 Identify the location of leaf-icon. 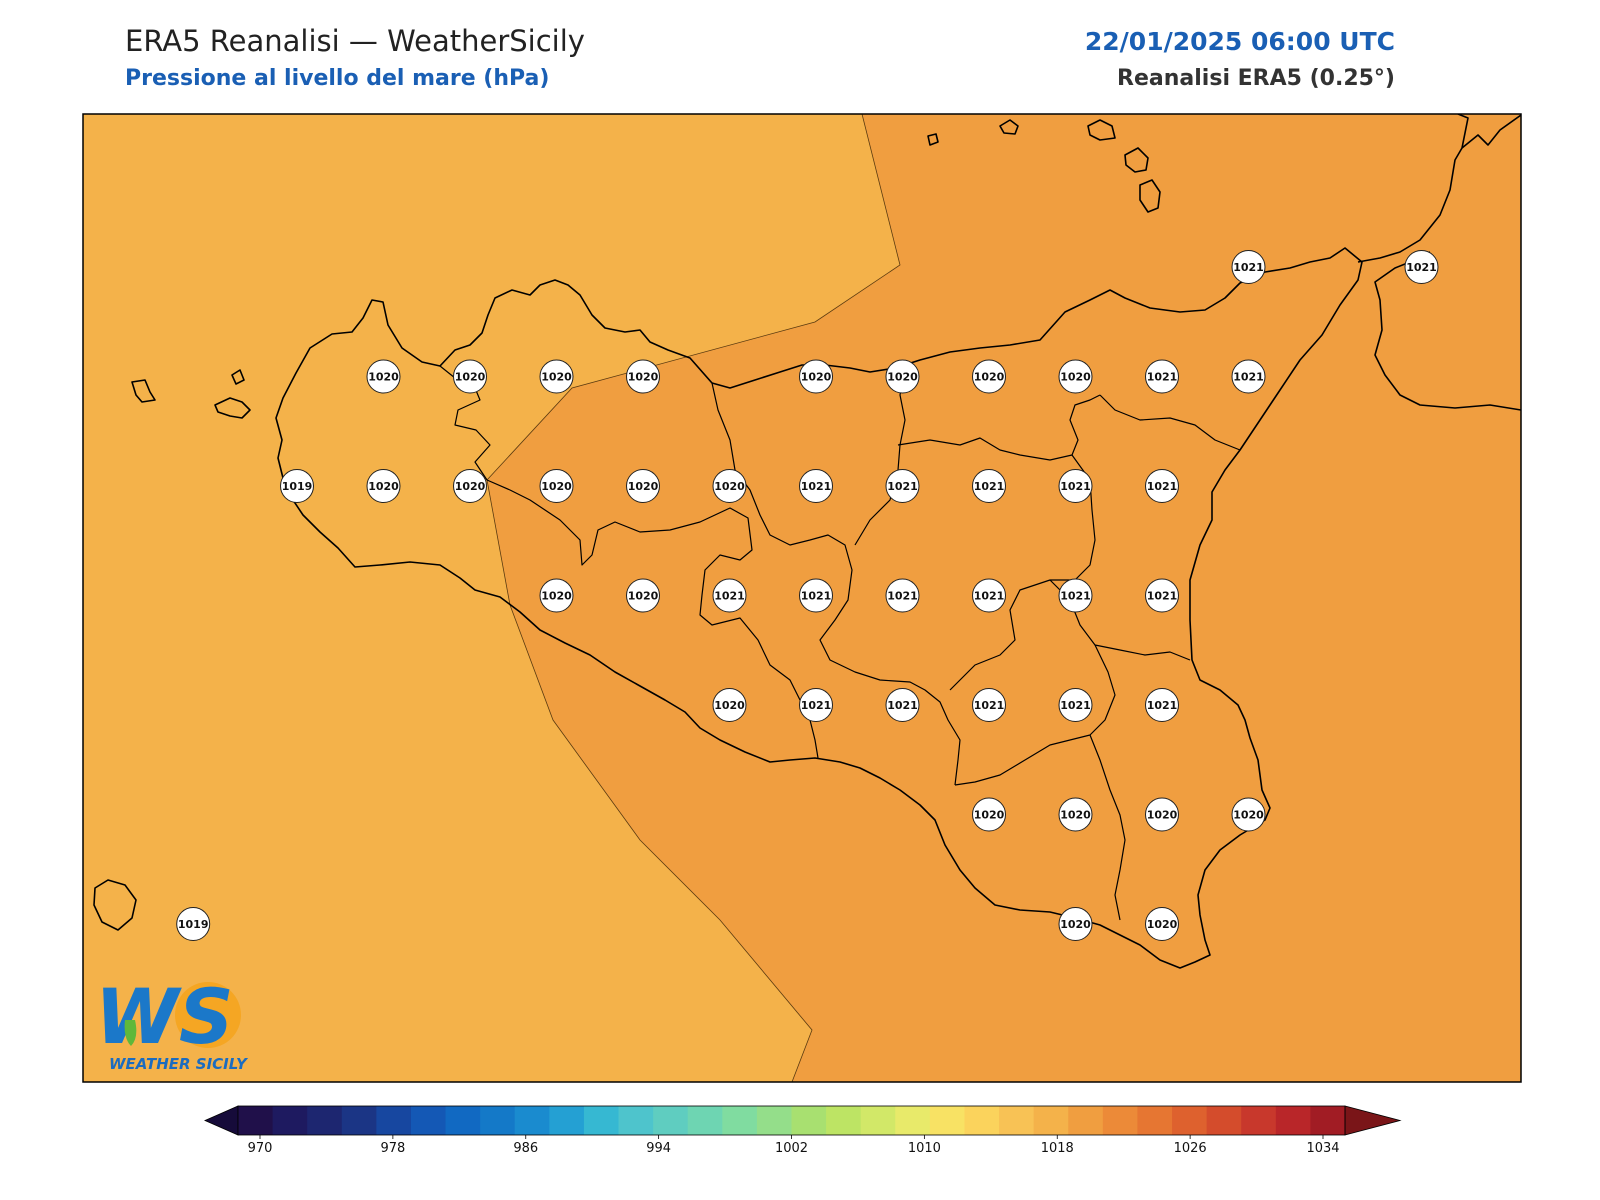
(130, 1033).